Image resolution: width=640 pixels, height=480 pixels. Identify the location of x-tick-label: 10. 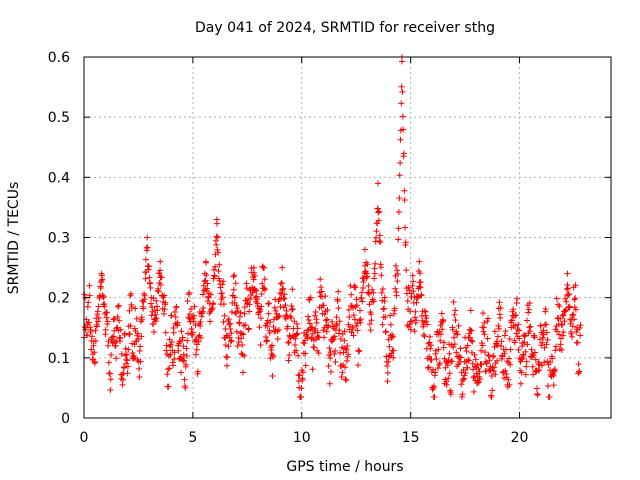
(302, 438).